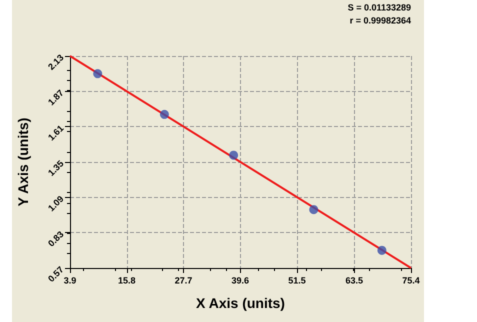 This screenshot has height=322, width=477. I want to click on y-tick-label: 0.83, so click(56, 239).